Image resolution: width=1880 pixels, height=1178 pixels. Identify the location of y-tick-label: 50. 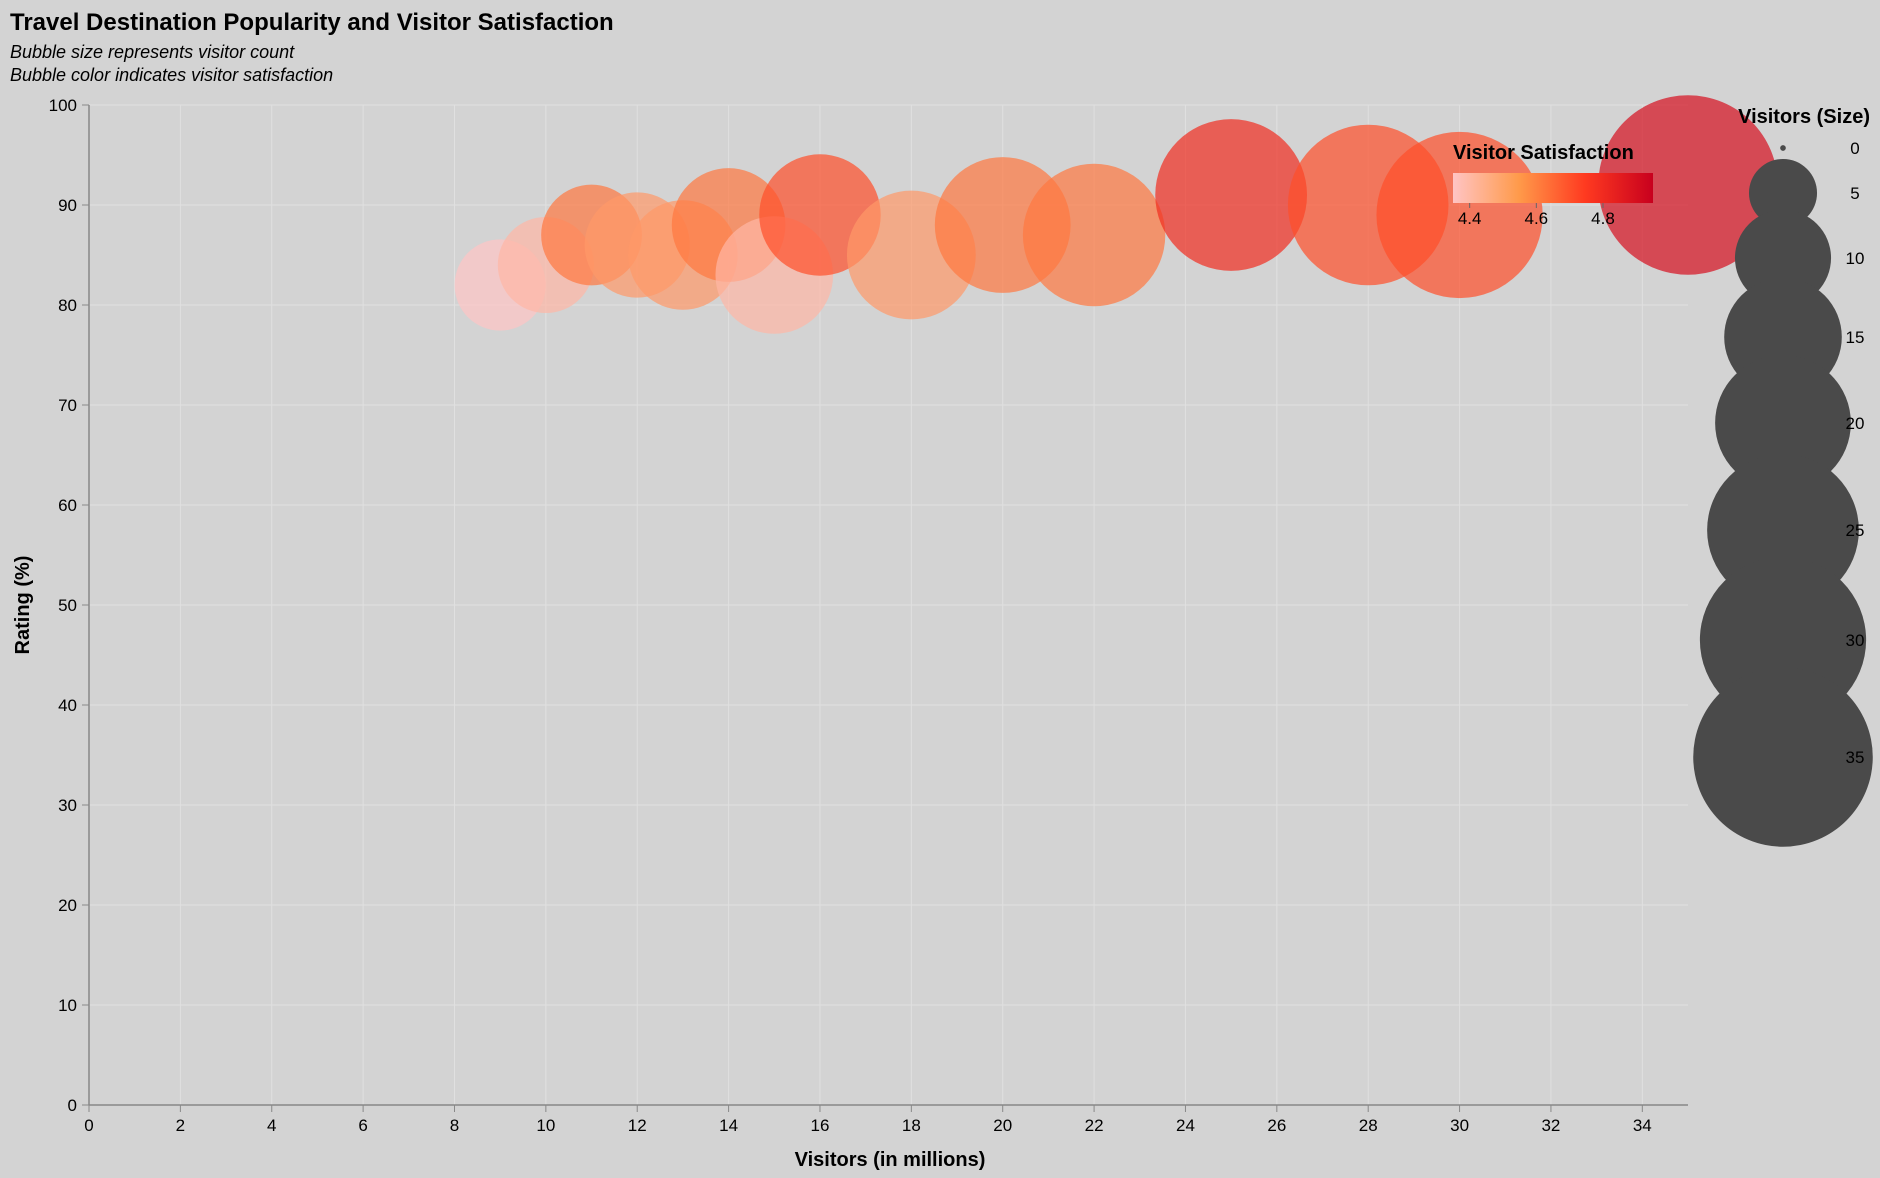
(67, 605).